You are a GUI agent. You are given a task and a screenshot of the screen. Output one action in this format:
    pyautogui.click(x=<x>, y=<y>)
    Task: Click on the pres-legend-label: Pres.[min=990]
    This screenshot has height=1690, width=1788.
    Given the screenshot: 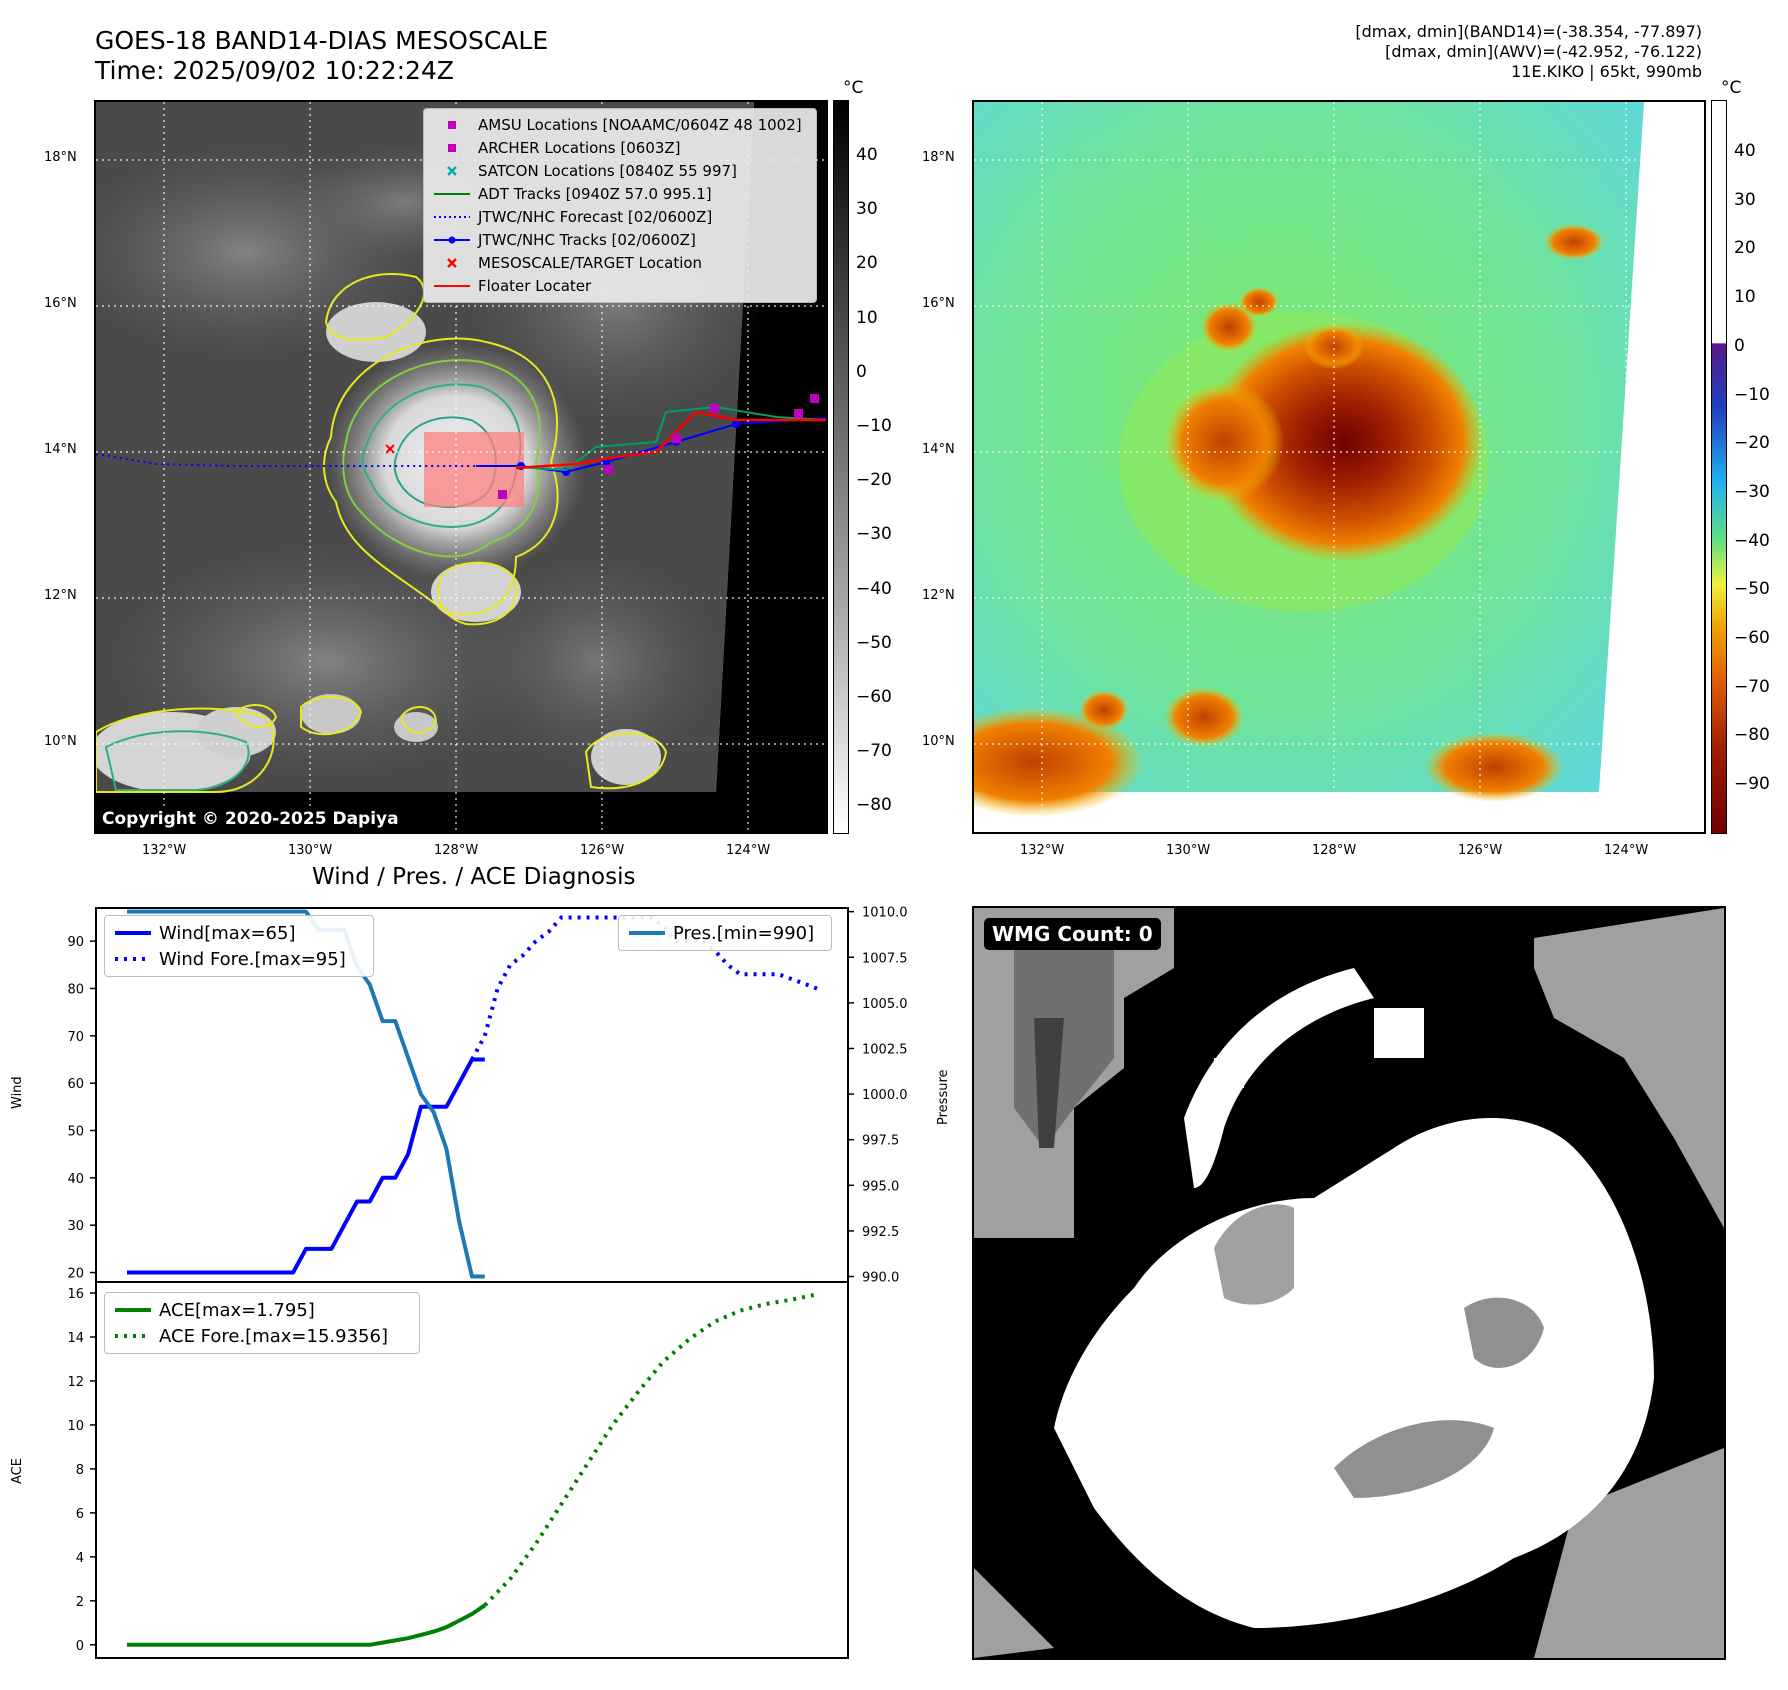 What is the action you would take?
    pyautogui.click(x=744, y=933)
    